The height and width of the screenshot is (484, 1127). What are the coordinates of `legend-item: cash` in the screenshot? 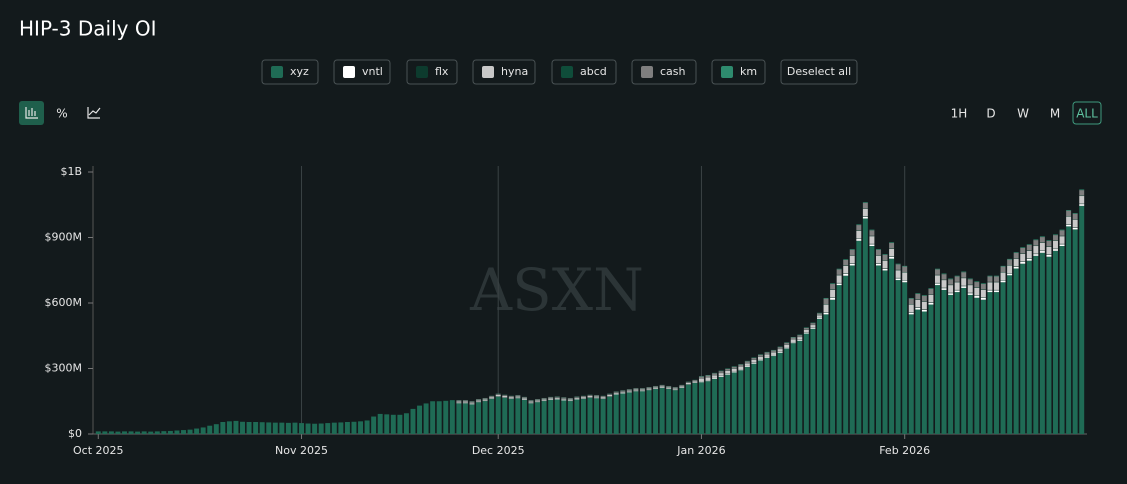 It's located at (664, 72).